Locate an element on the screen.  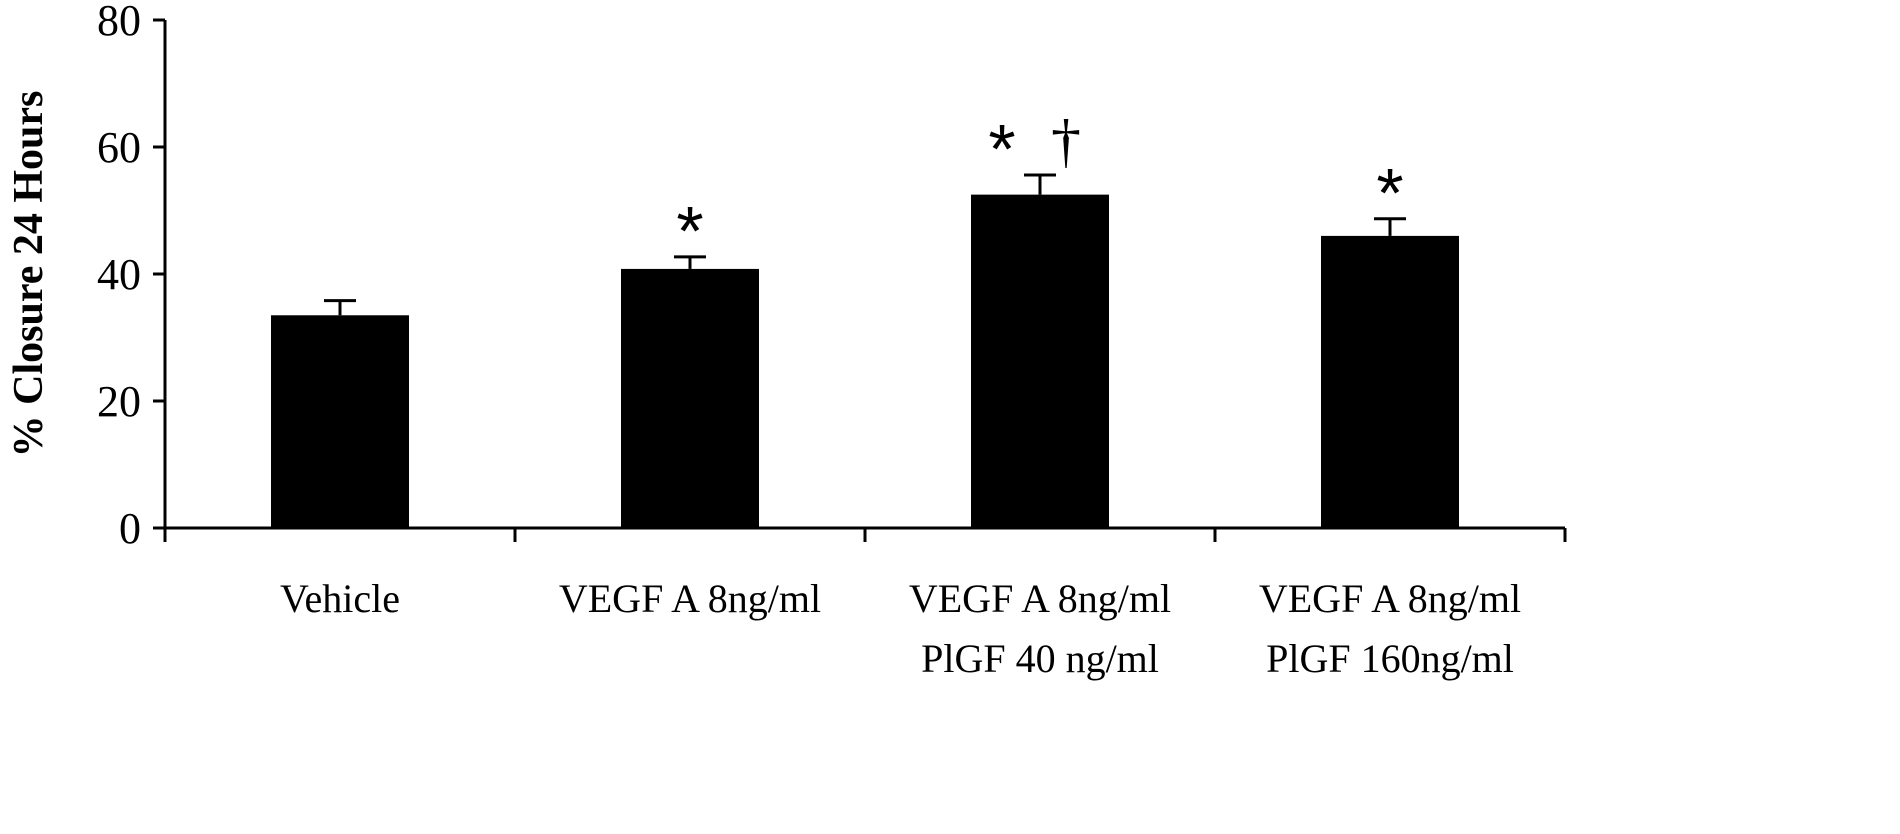
y-tick-label: 40 is located at coordinates (119, 274).